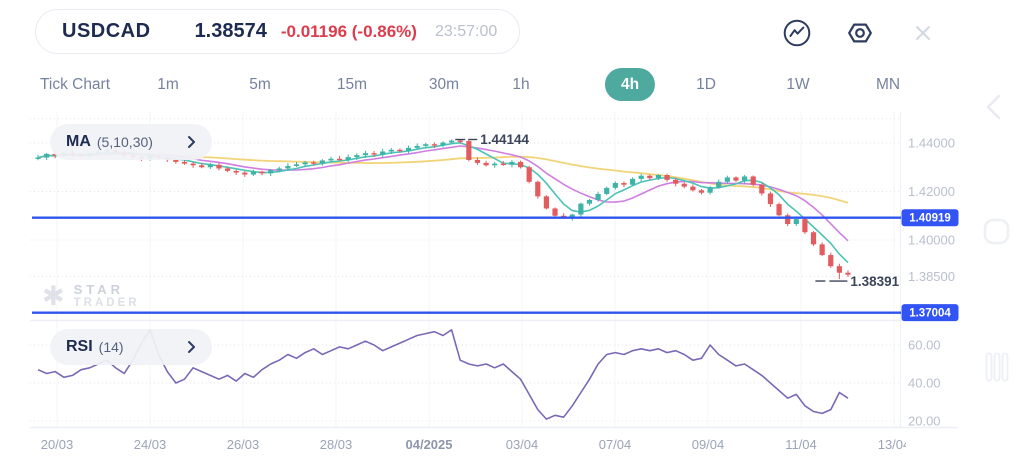 Image resolution: width=1024 pixels, height=473 pixels. What do you see at coordinates (931, 143) in the screenshot?
I see `svg-text: 1.44000` at bounding box center [931, 143].